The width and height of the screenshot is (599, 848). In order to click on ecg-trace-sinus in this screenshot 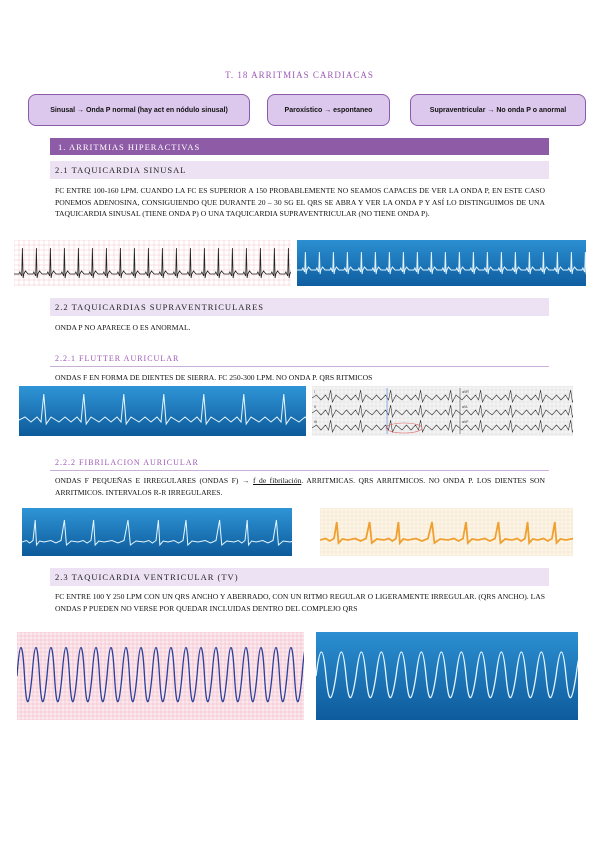, I will do `click(152, 263)`.